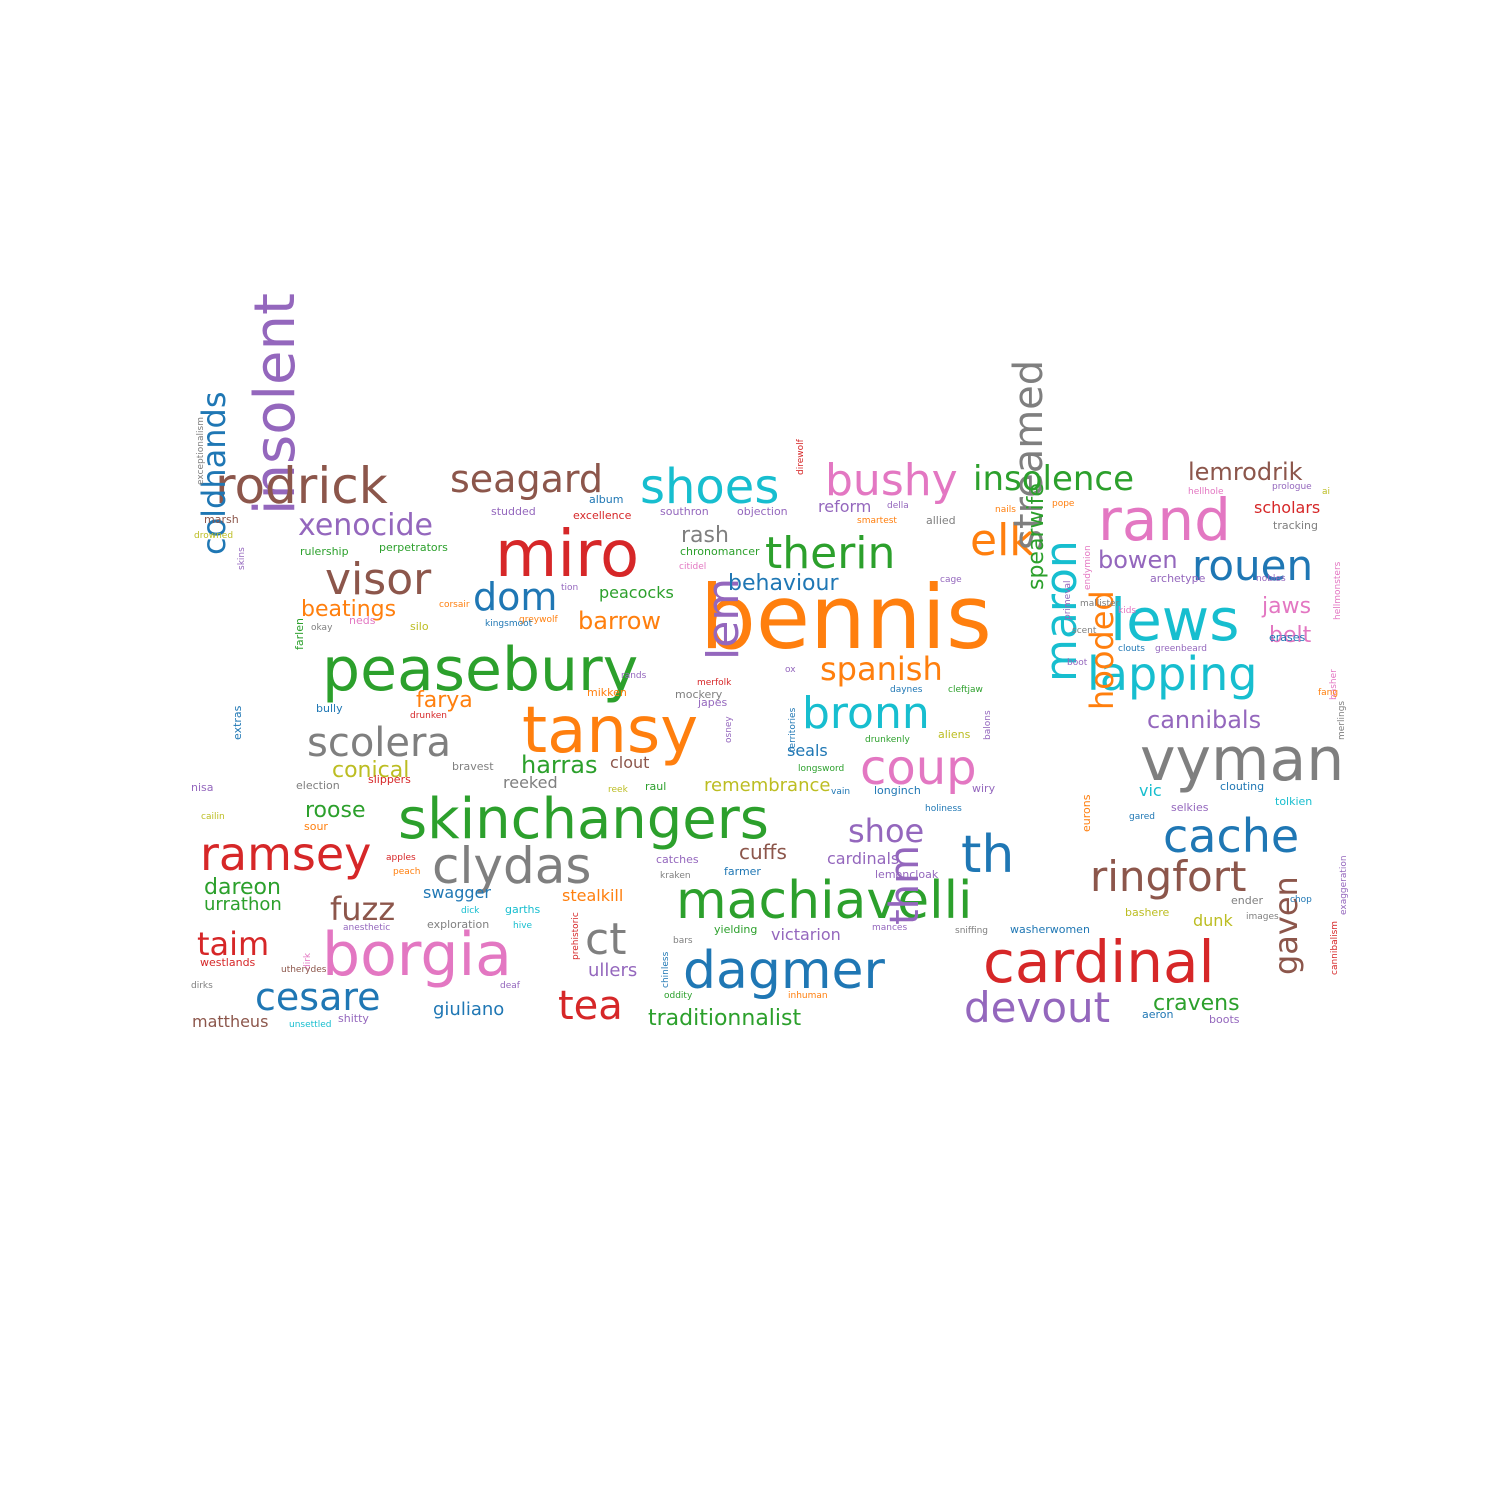  What do you see at coordinates (830, 553) in the screenshot?
I see `cloud-word: therin` at bounding box center [830, 553].